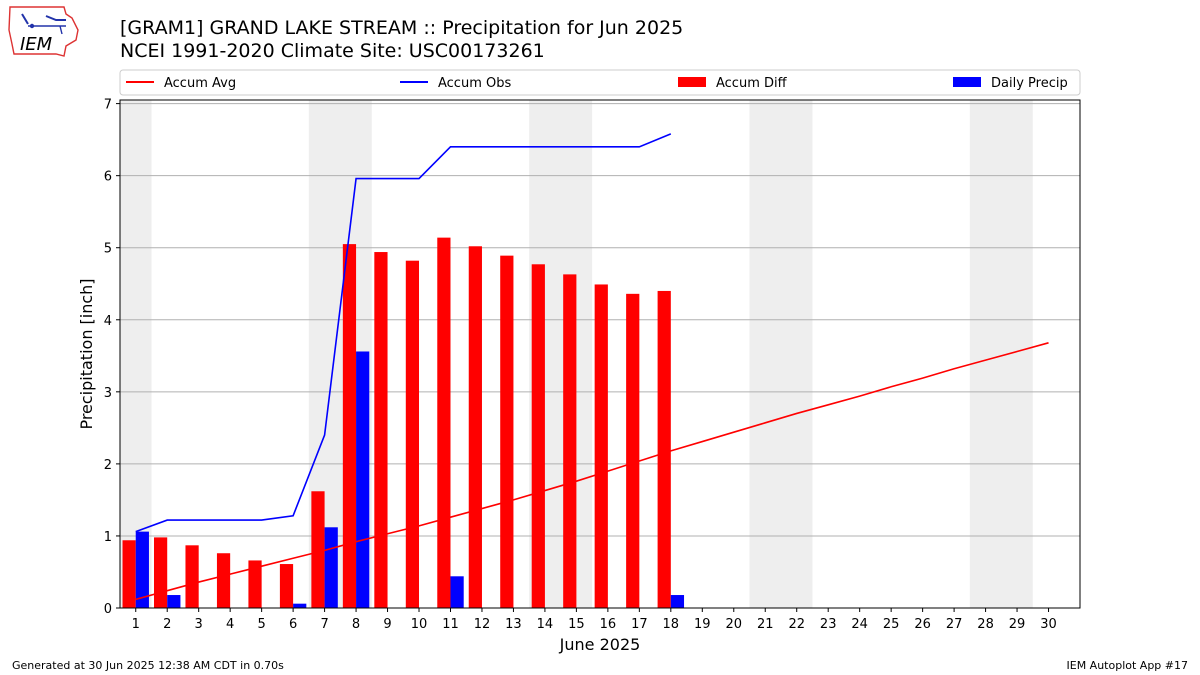 The width and height of the screenshot is (1200, 675). I want to click on x-tick-label: 25, so click(891, 624).